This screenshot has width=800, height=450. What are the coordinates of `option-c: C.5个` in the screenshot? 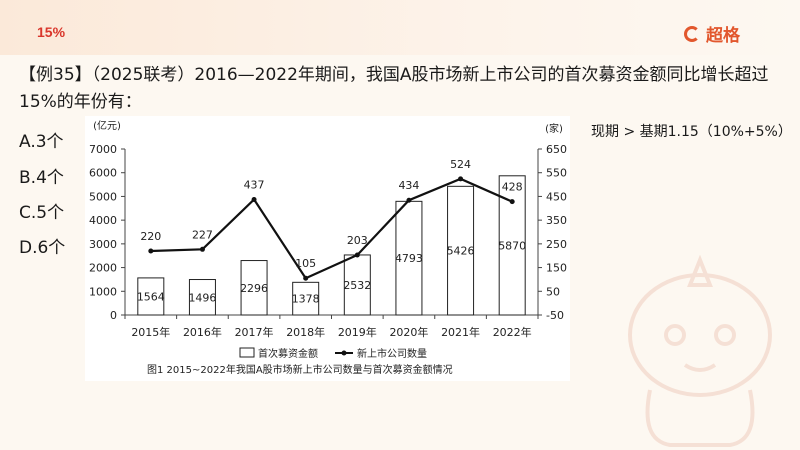 It's located at (42, 213).